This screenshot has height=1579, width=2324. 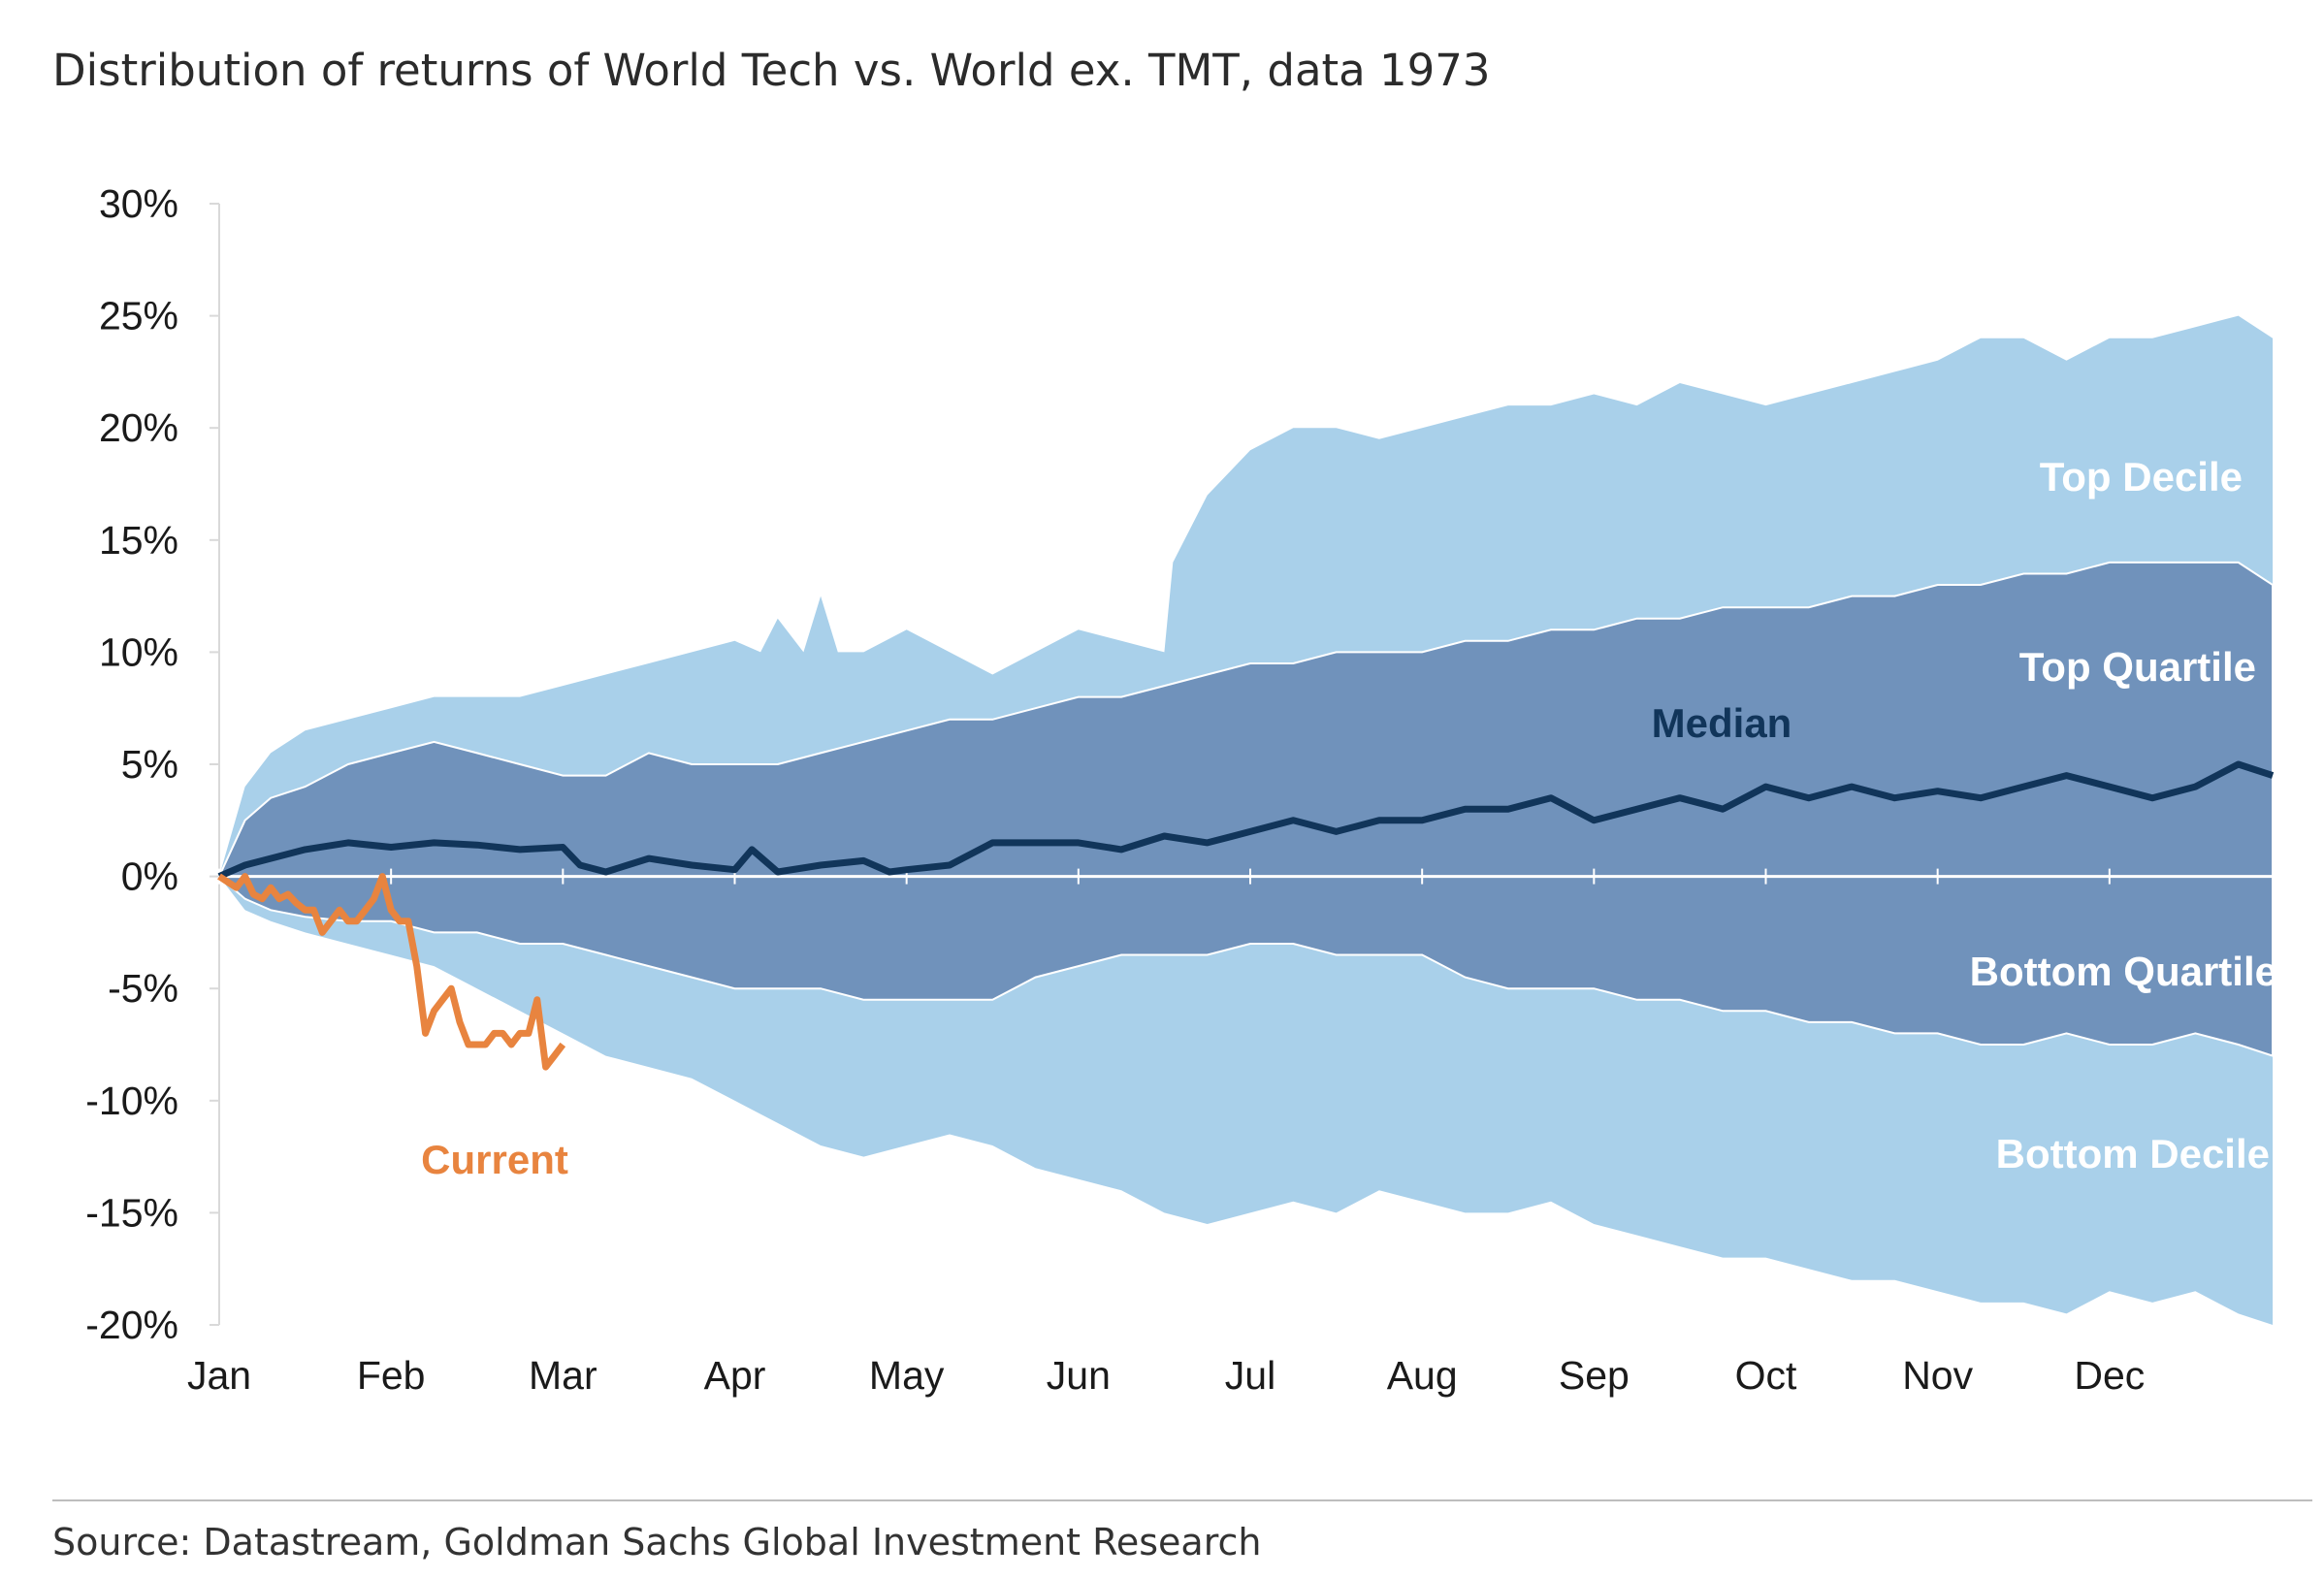 What do you see at coordinates (2141, 476) in the screenshot?
I see `top-decile-label: Top Decile` at bounding box center [2141, 476].